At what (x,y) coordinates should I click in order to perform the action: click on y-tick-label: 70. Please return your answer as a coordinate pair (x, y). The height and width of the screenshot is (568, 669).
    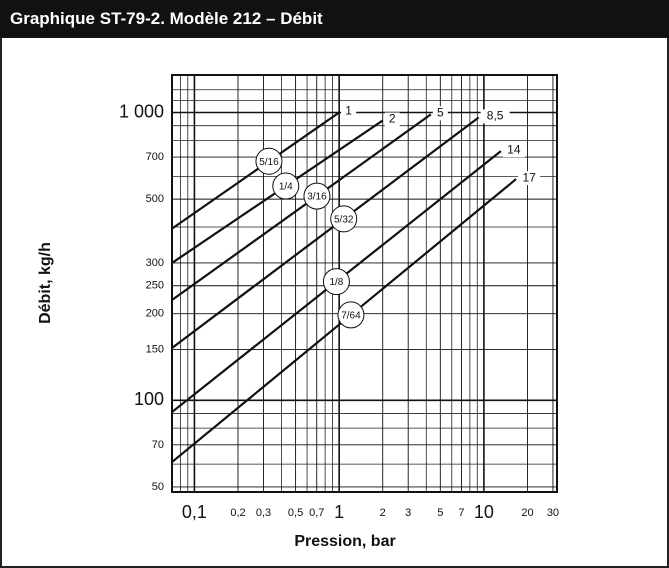
    Looking at the image, I should click on (158, 445).